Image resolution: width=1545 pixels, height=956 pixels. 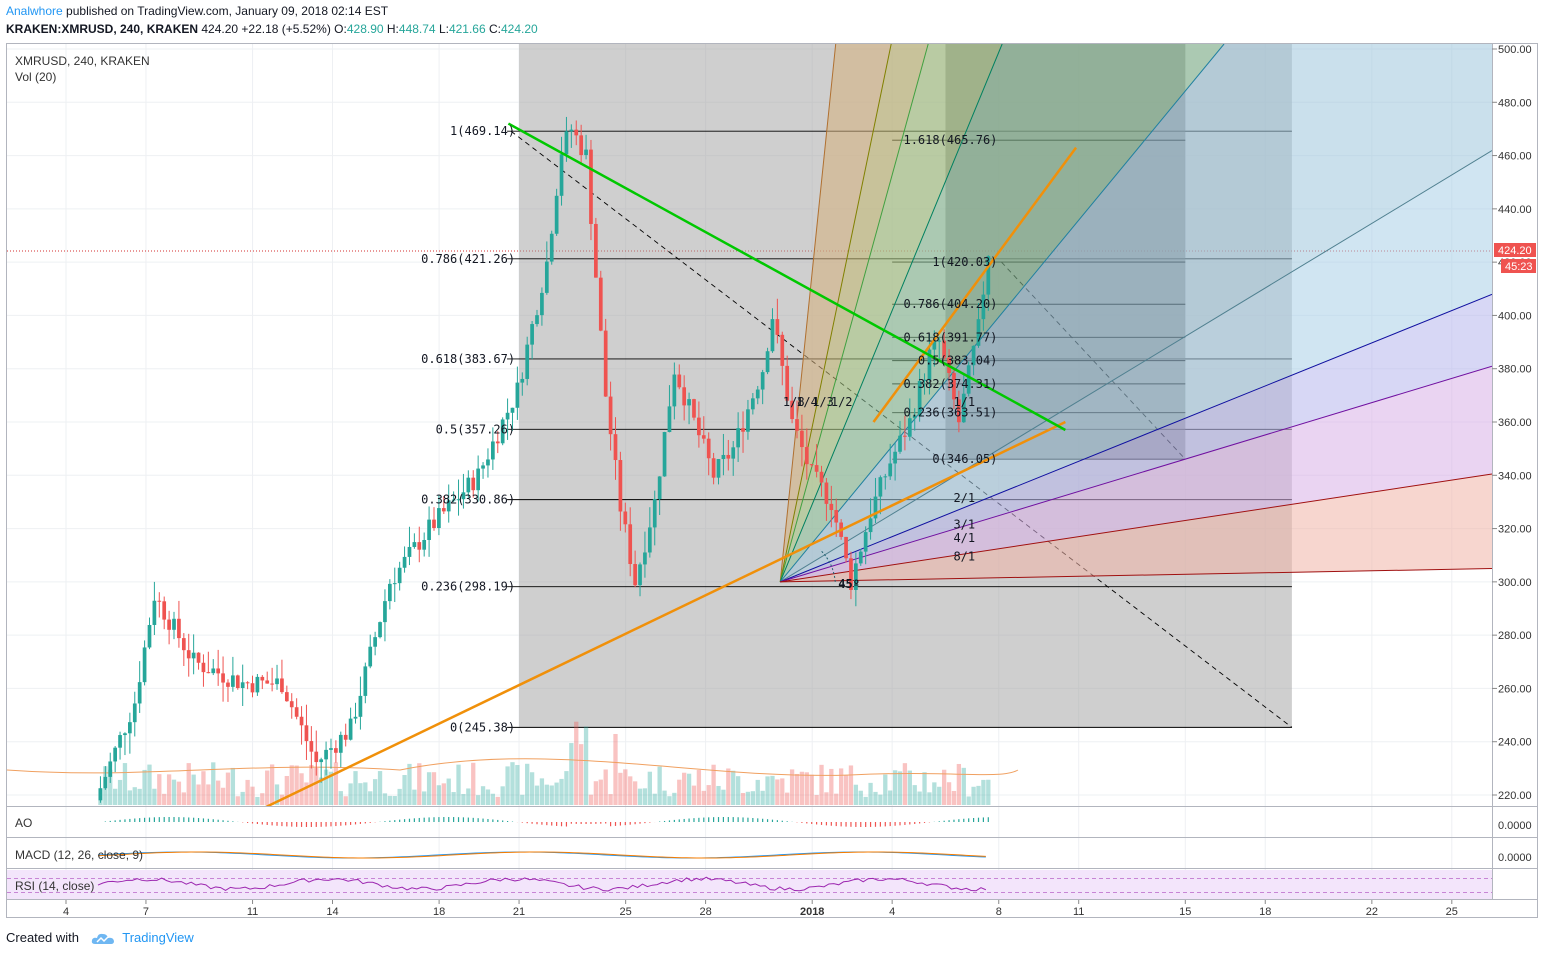 I want to click on author-link: Analwhore, so click(x=34, y=11).